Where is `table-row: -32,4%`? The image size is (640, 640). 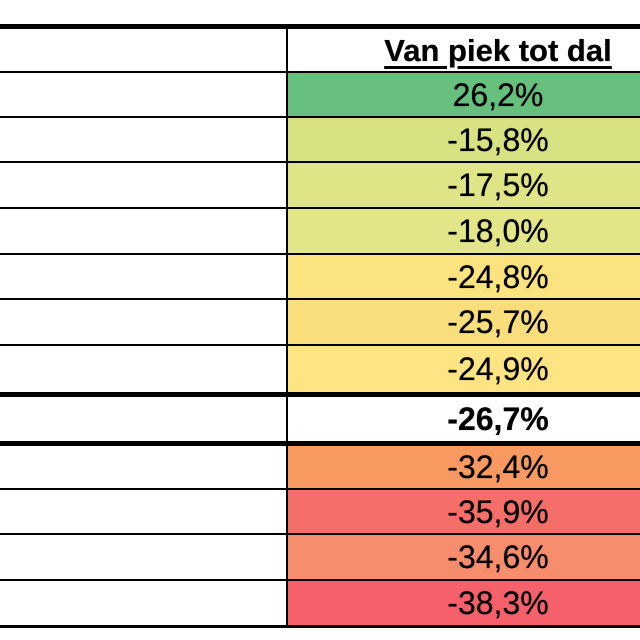 table-row: -32,4% is located at coordinates (320, 468).